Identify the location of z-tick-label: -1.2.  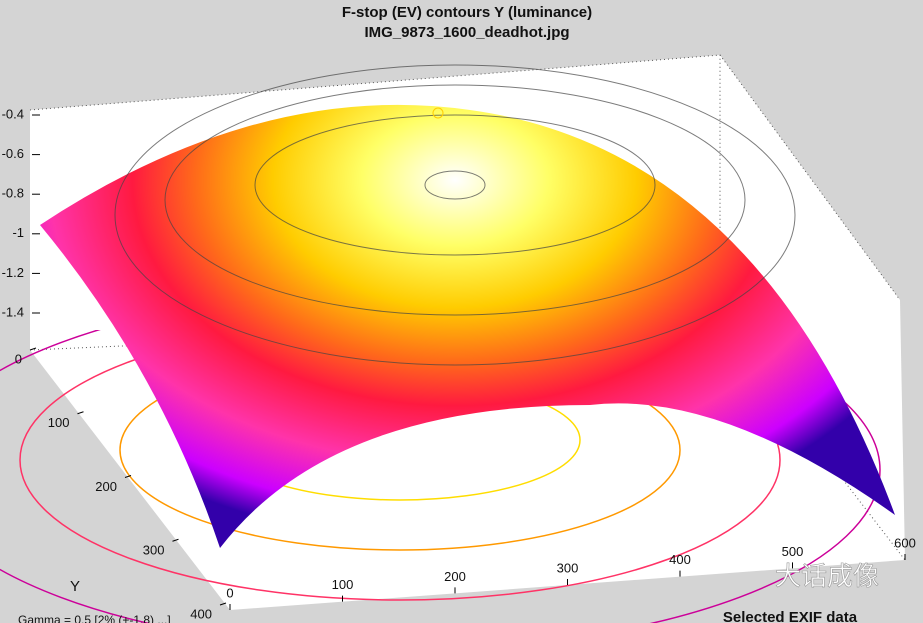
(13, 272).